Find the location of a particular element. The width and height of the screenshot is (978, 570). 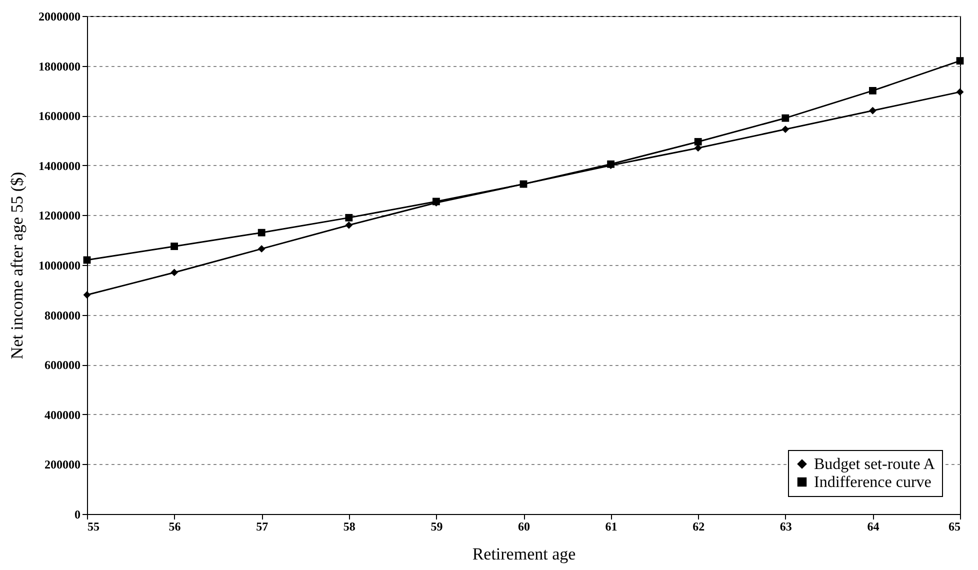

y-axis-title: Net income after age 55 ($) is located at coordinates (17, 266).